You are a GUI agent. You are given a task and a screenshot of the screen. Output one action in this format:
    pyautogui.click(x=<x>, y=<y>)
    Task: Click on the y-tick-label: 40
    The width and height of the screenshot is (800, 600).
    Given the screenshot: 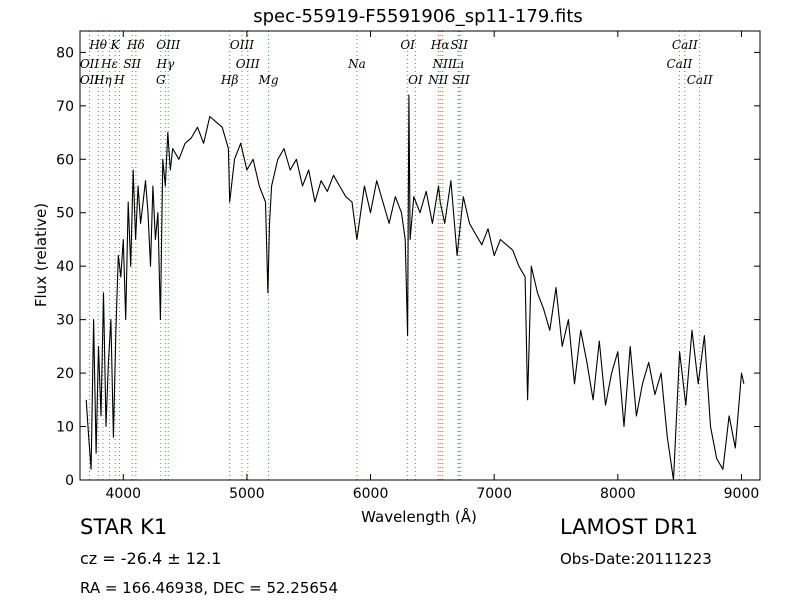 What is the action you would take?
    pyautogui.click(x=65, y=267)
    